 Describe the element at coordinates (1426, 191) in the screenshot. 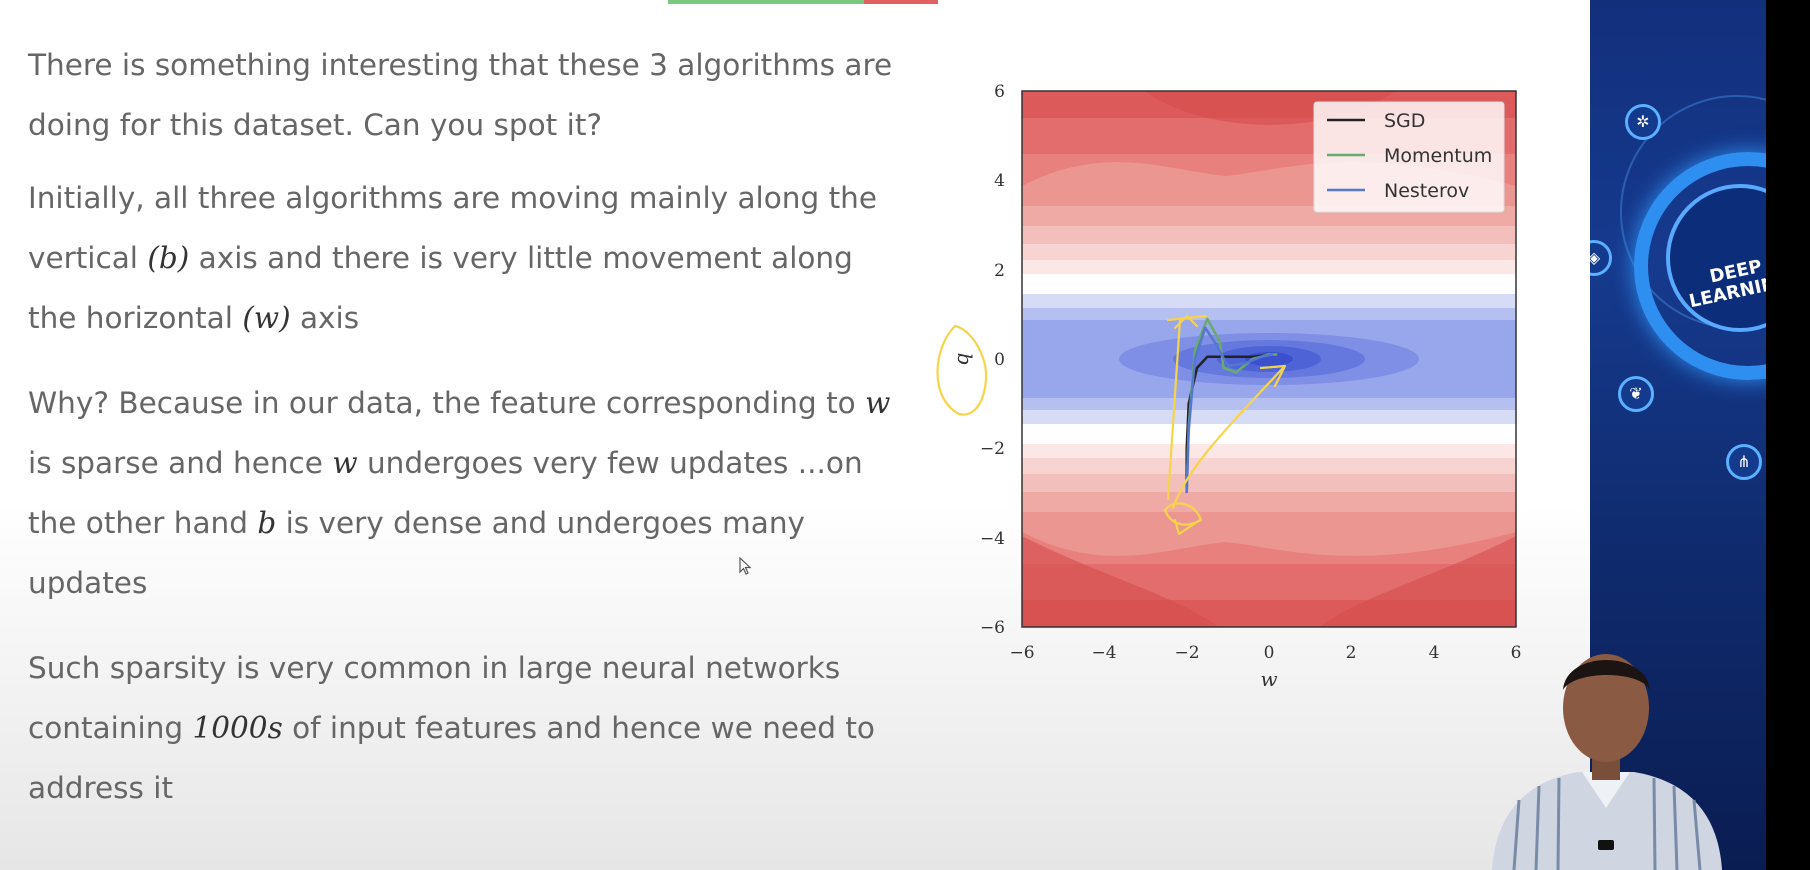

I see `legend-label-nesterov: Nesterov` at that location.